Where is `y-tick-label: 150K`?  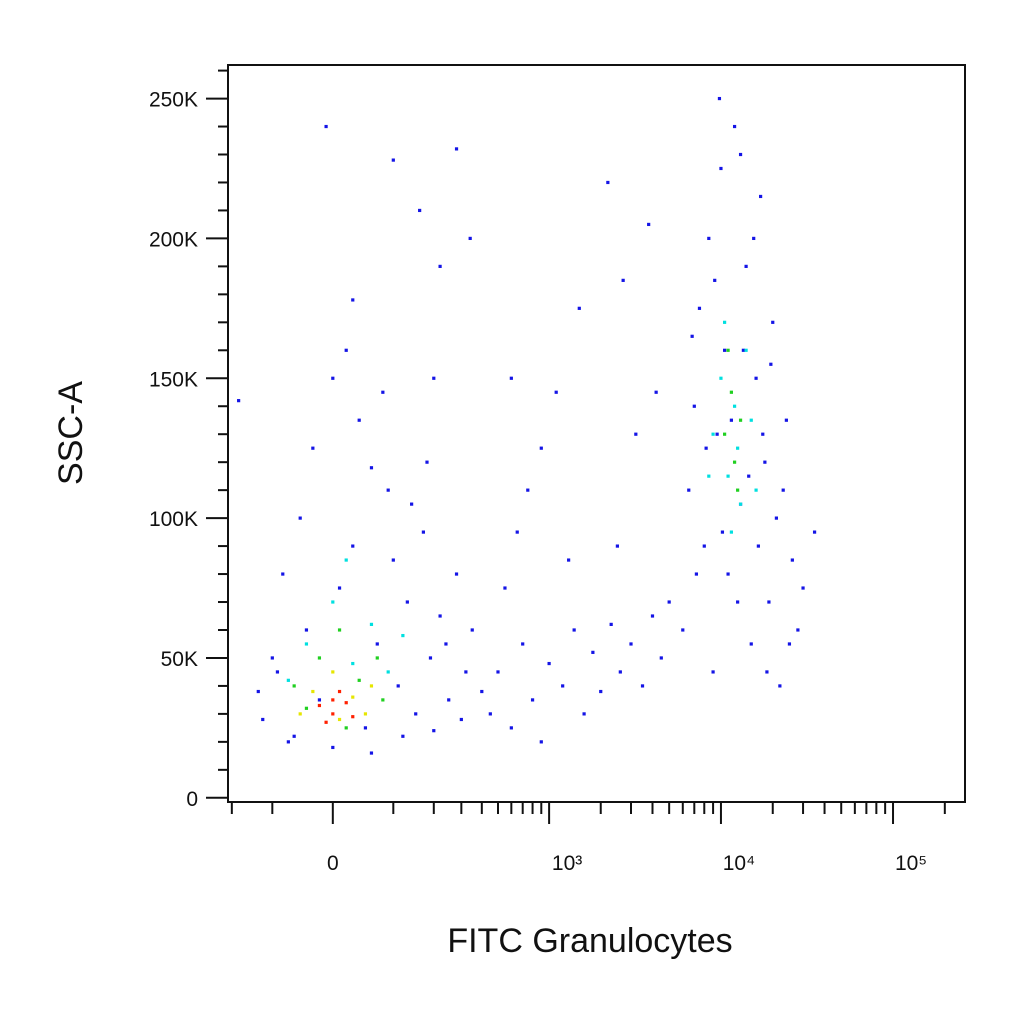 y-tick-label: 150K is located at coordinates (173, 379).